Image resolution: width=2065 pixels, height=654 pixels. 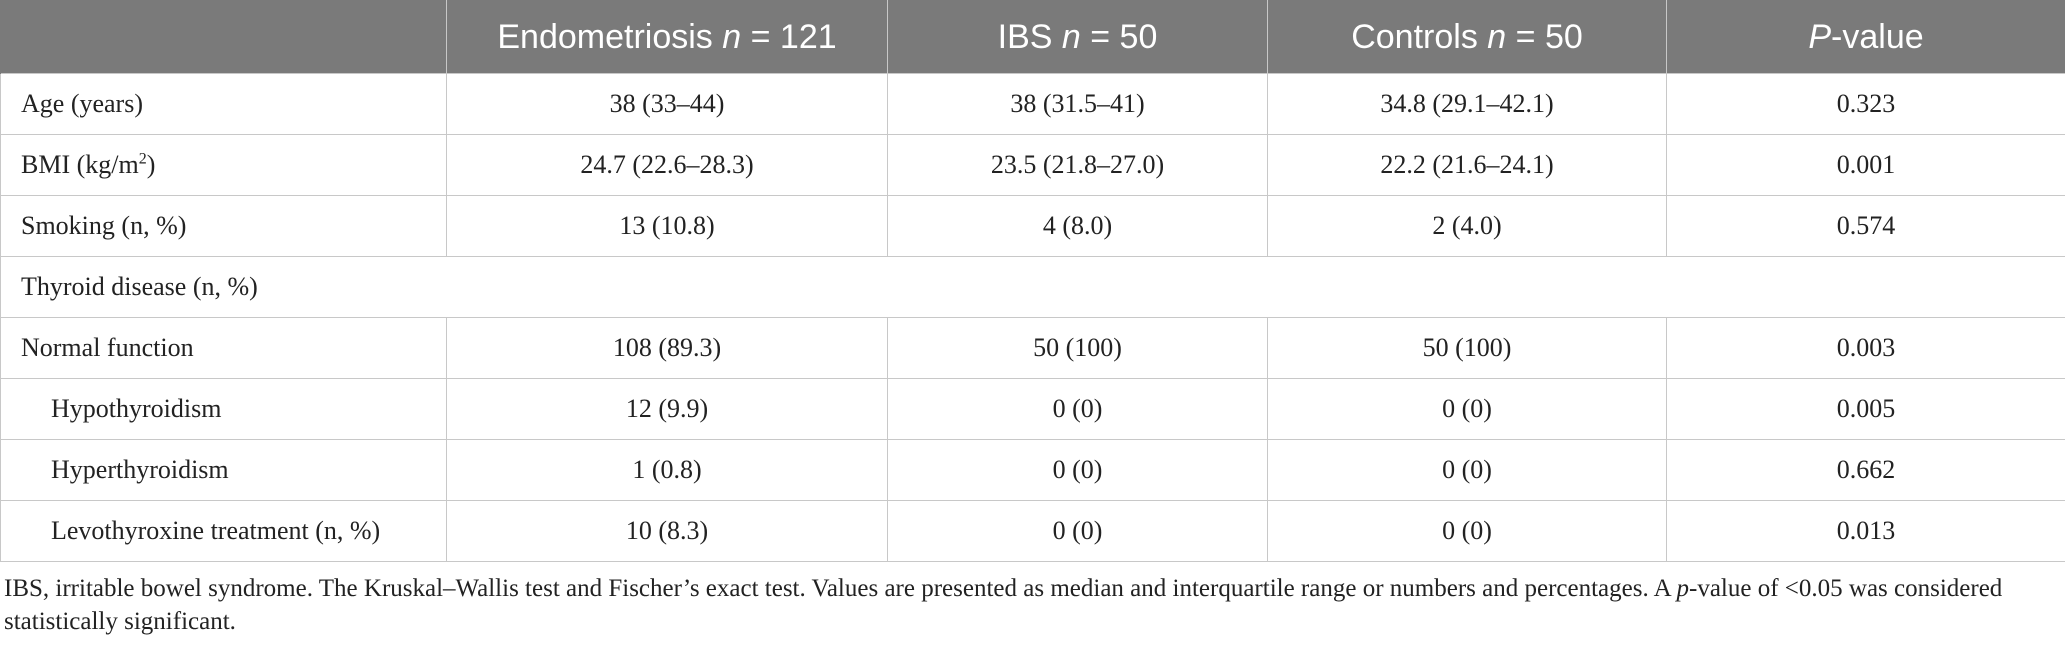 What do you see at coordinates (1865, 104) in the screenshot?
I see `cell-p-value: 0.323` at bounding box center [1865, 104].